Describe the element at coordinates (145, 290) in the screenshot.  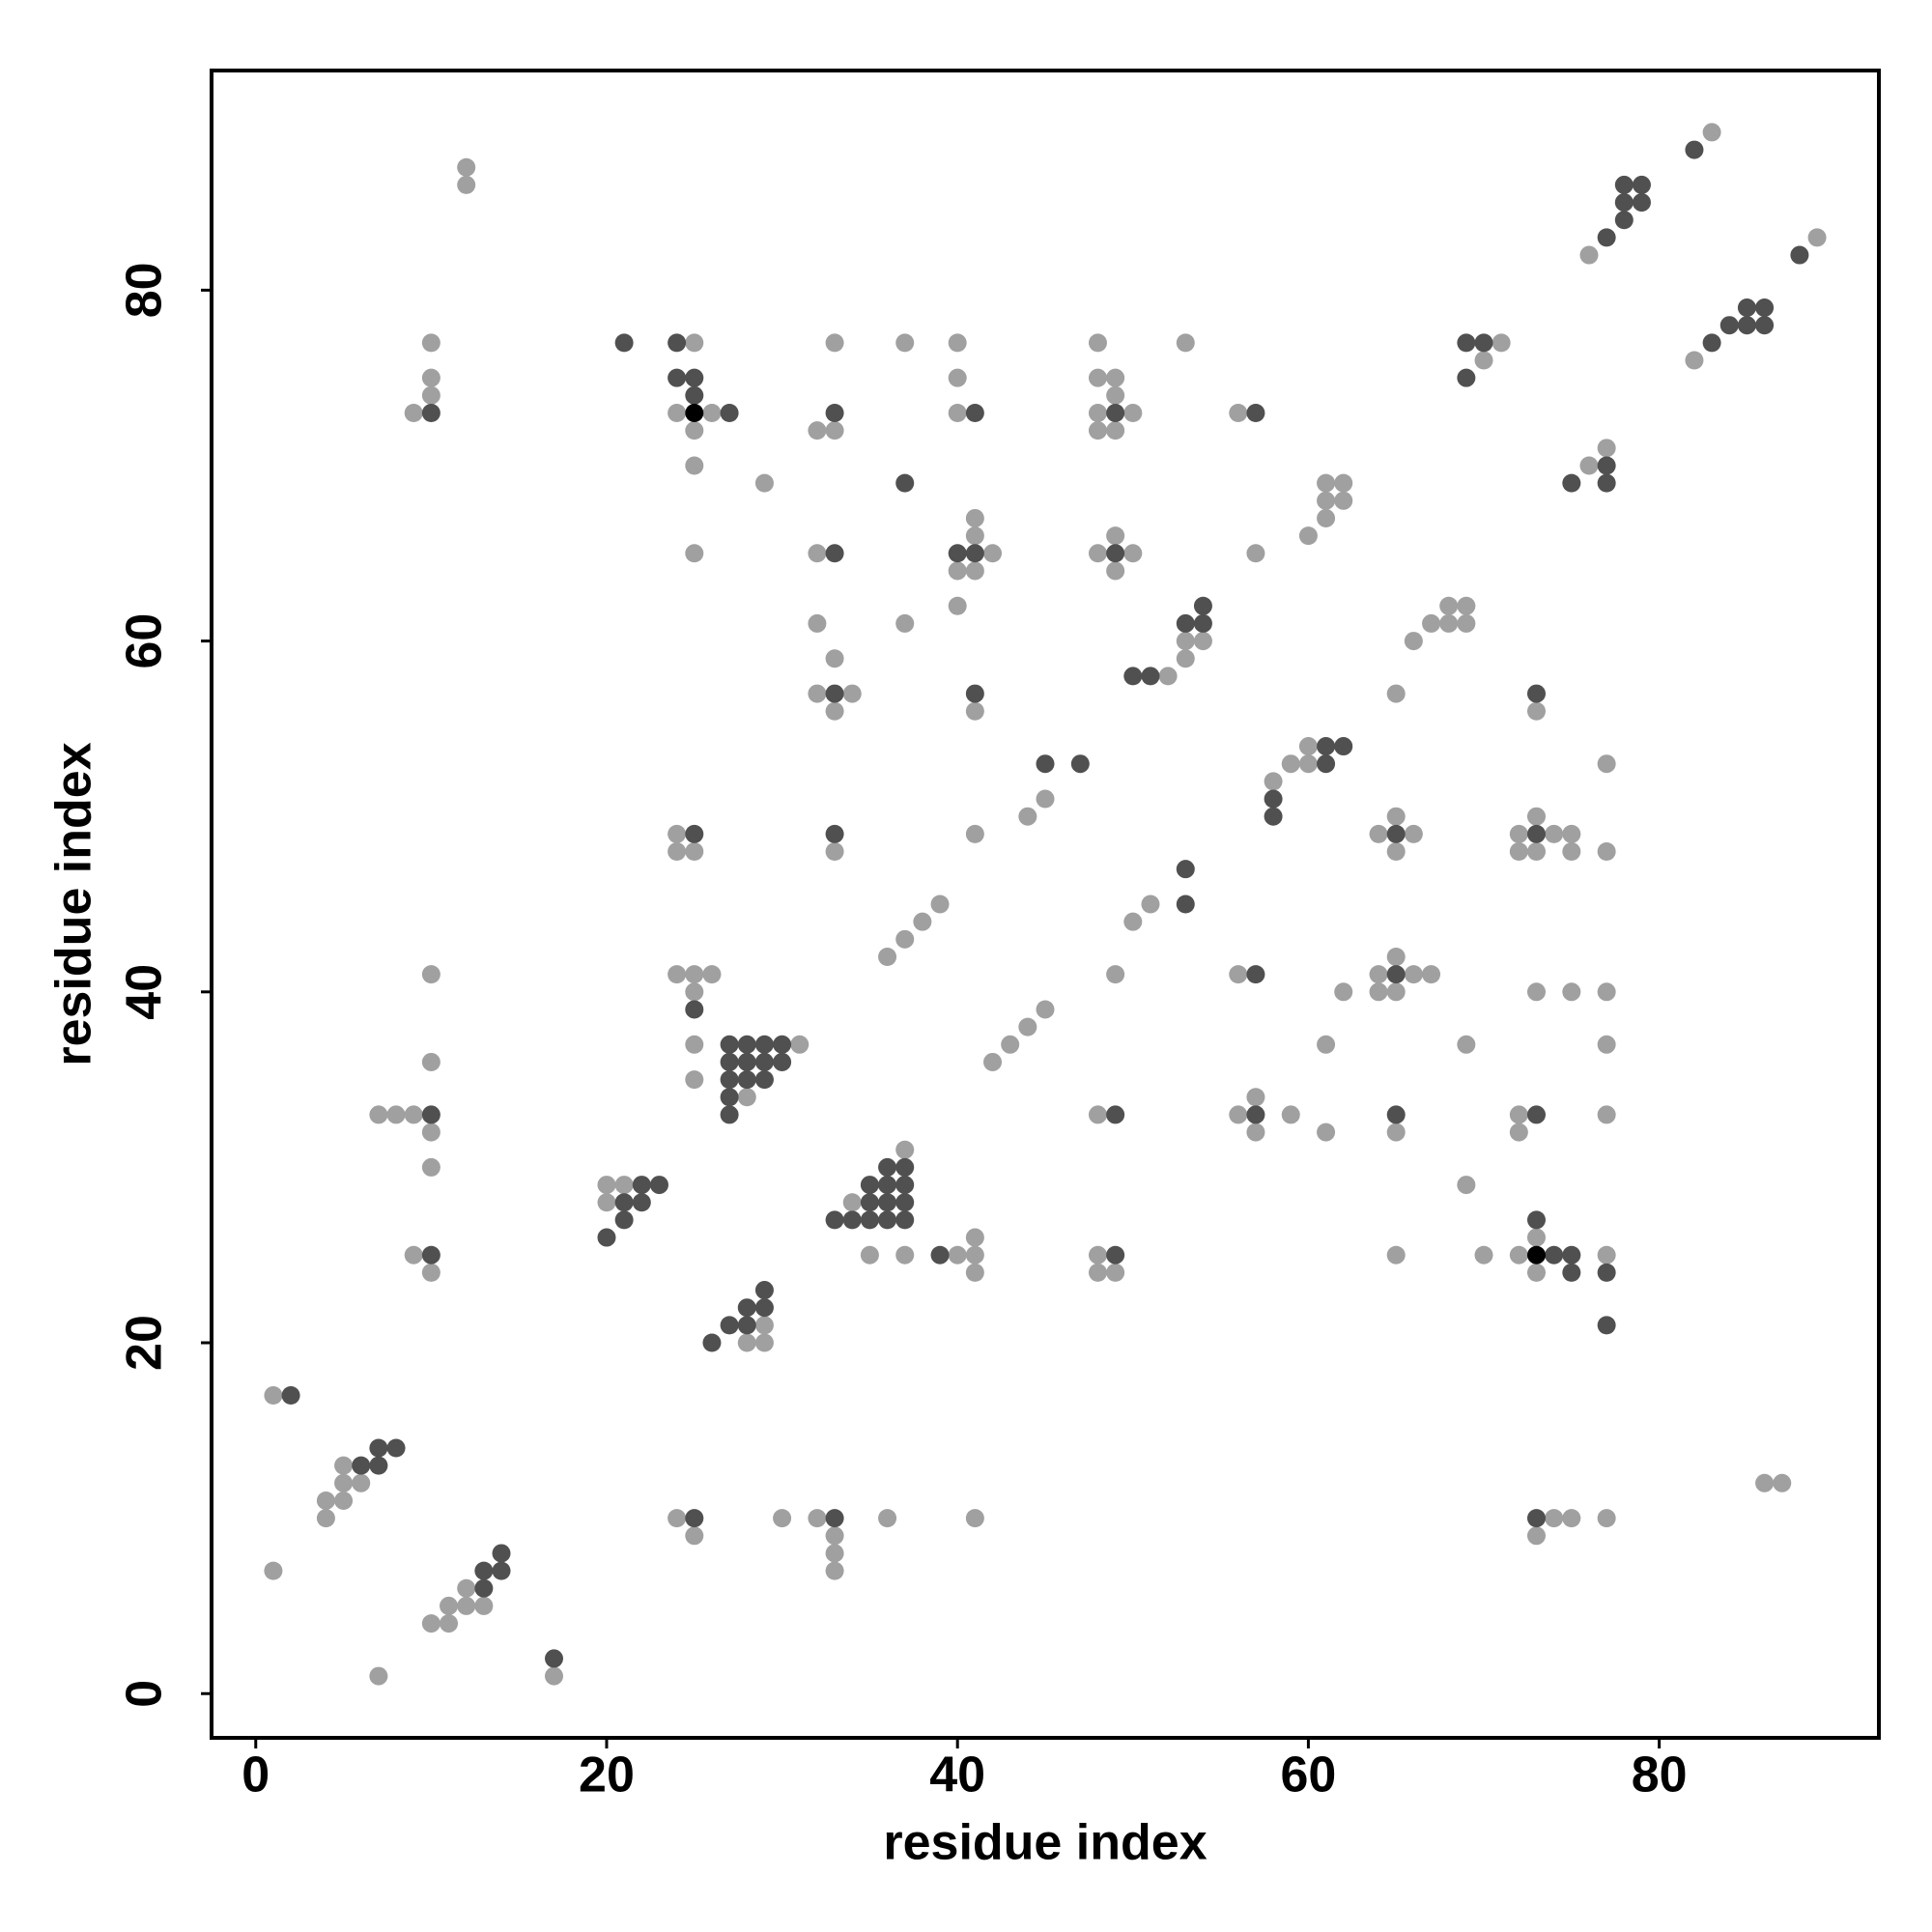
I see `y-tick-label: 80` at that location.